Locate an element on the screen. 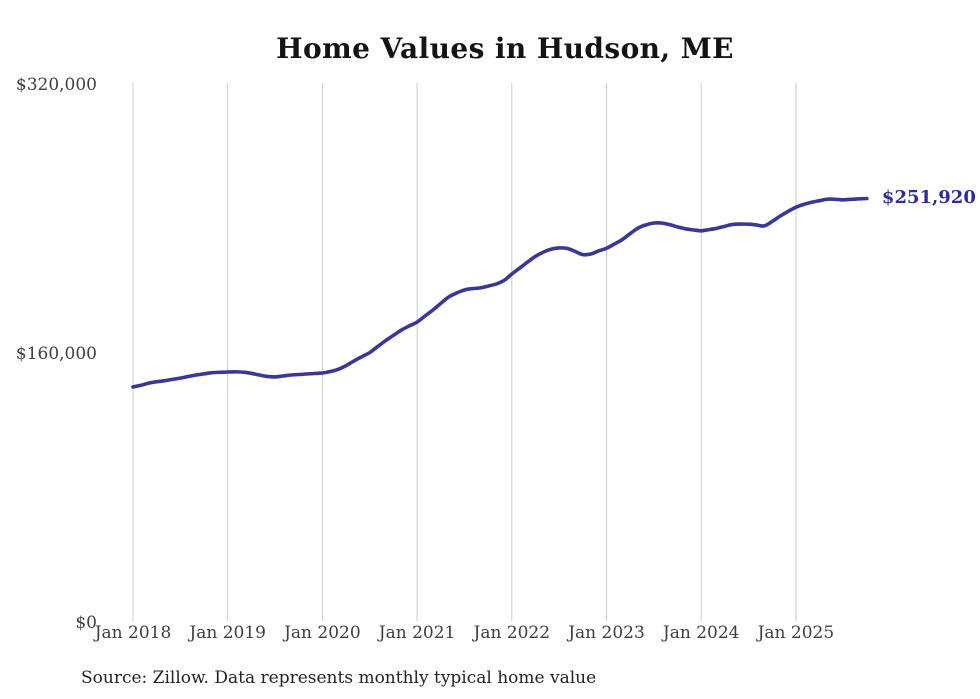 The height and width of the screenshot is (699, 980). x-axis-tick-label: Jan 2022 is located at coordinates (512, 633).